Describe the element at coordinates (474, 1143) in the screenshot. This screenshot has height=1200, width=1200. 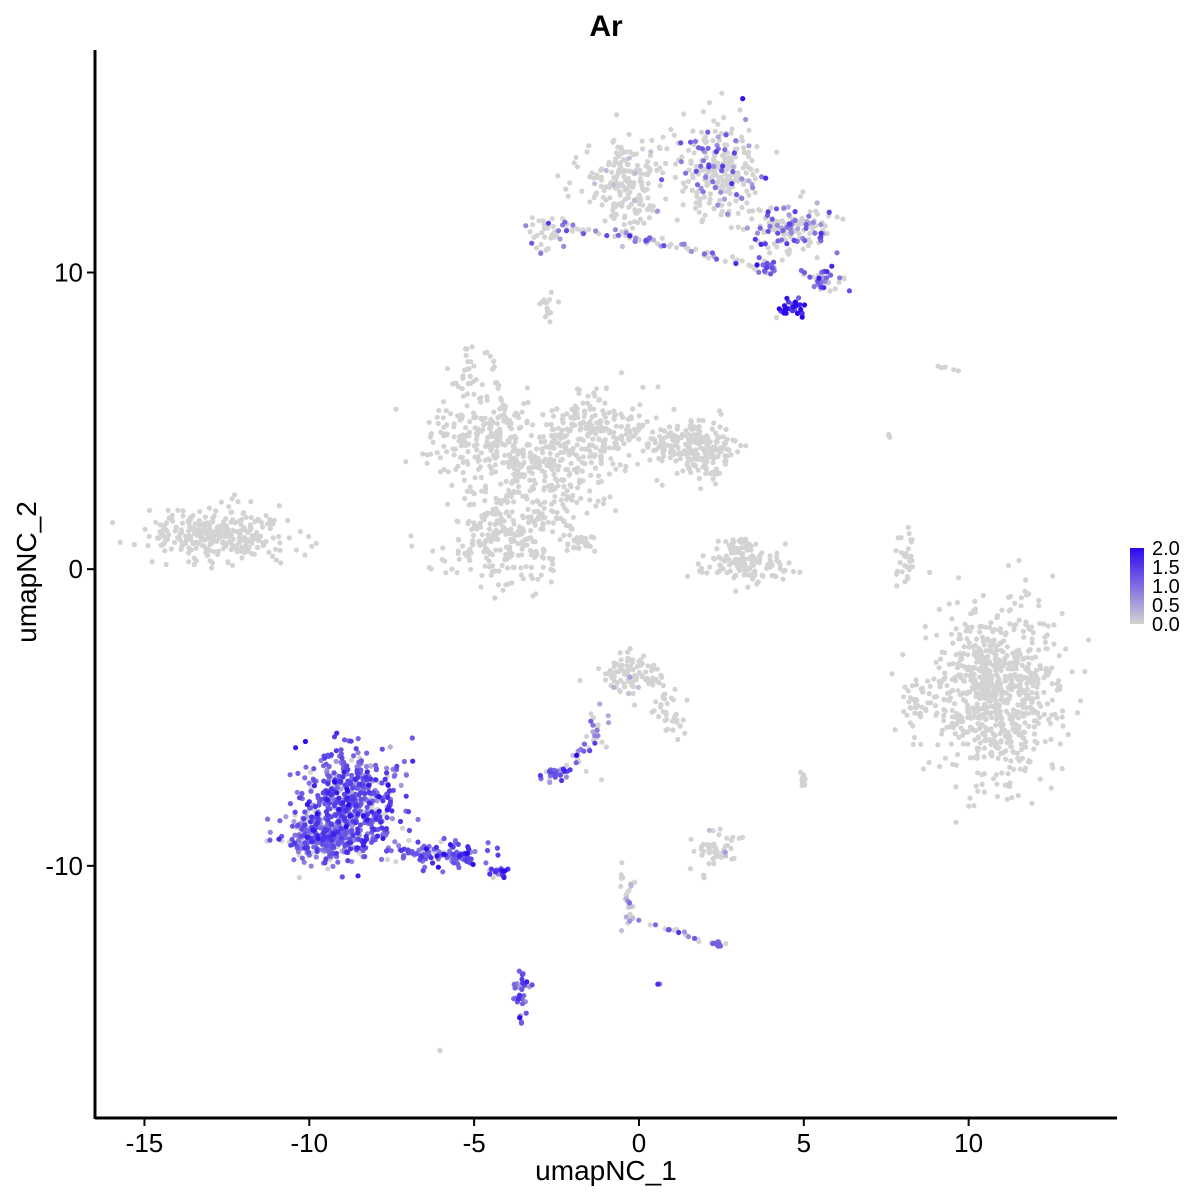
I see `x-tick-label: -5` at that location.